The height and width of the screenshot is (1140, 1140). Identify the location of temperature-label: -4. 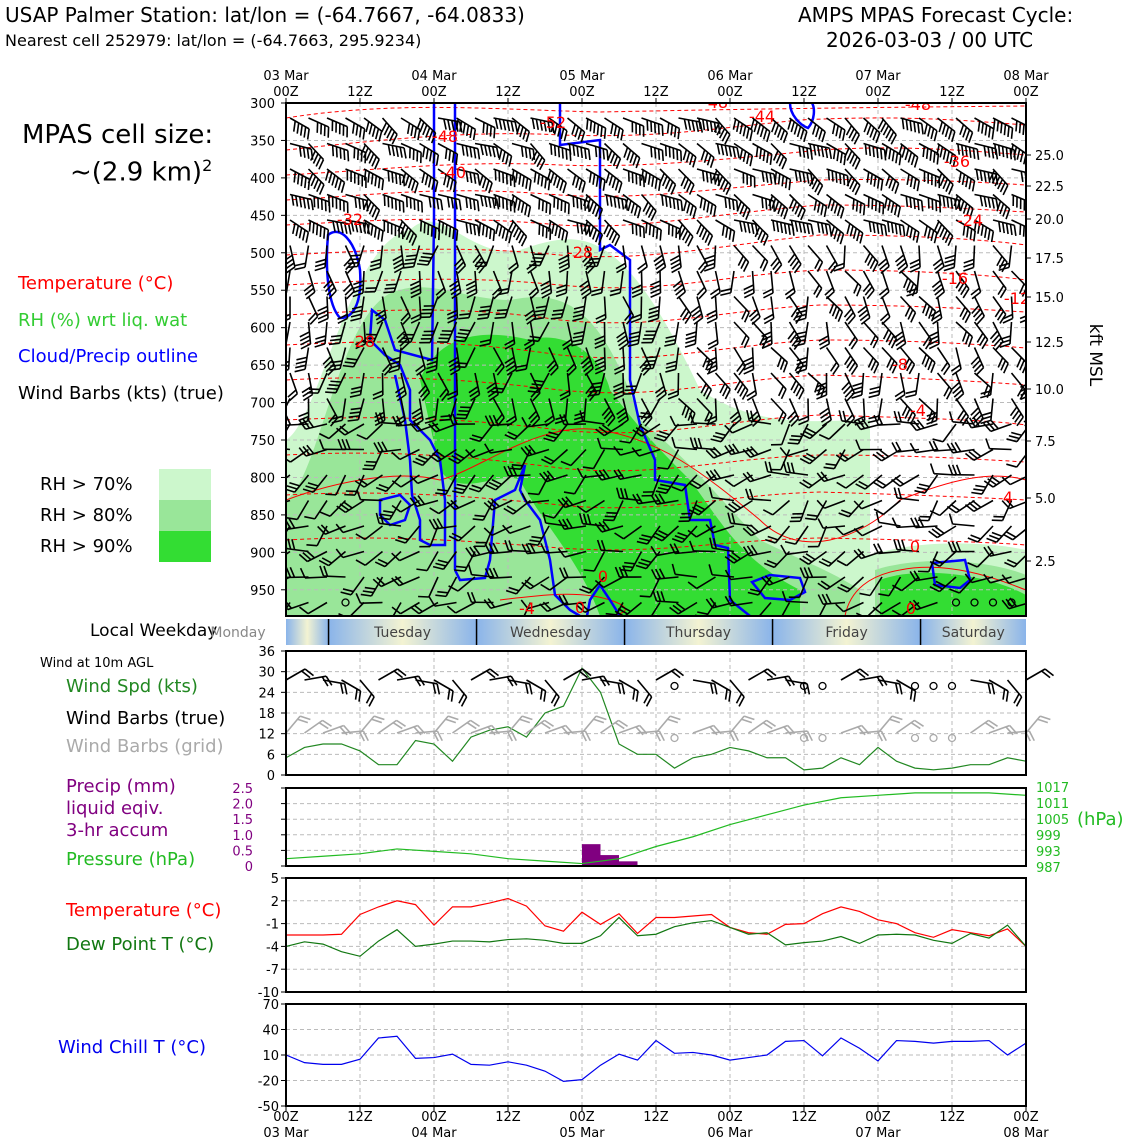
(918, 410).